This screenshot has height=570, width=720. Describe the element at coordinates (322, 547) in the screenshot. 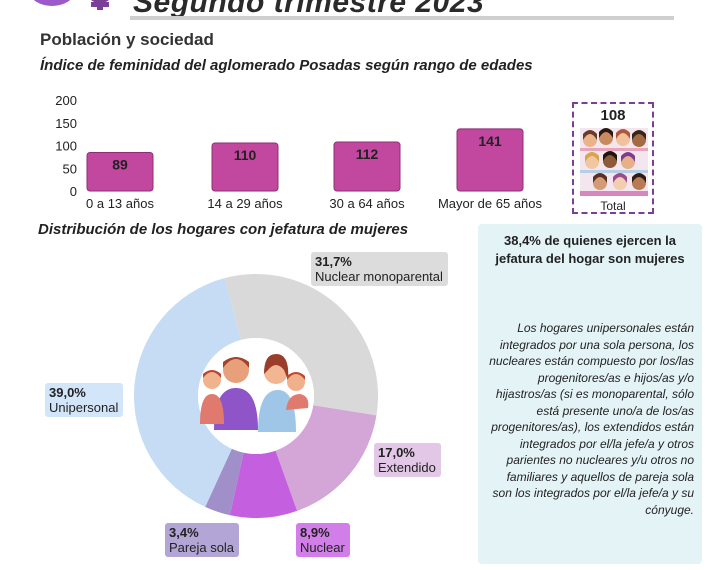

I see `label-nuclear-name: Nuclear` at that location.